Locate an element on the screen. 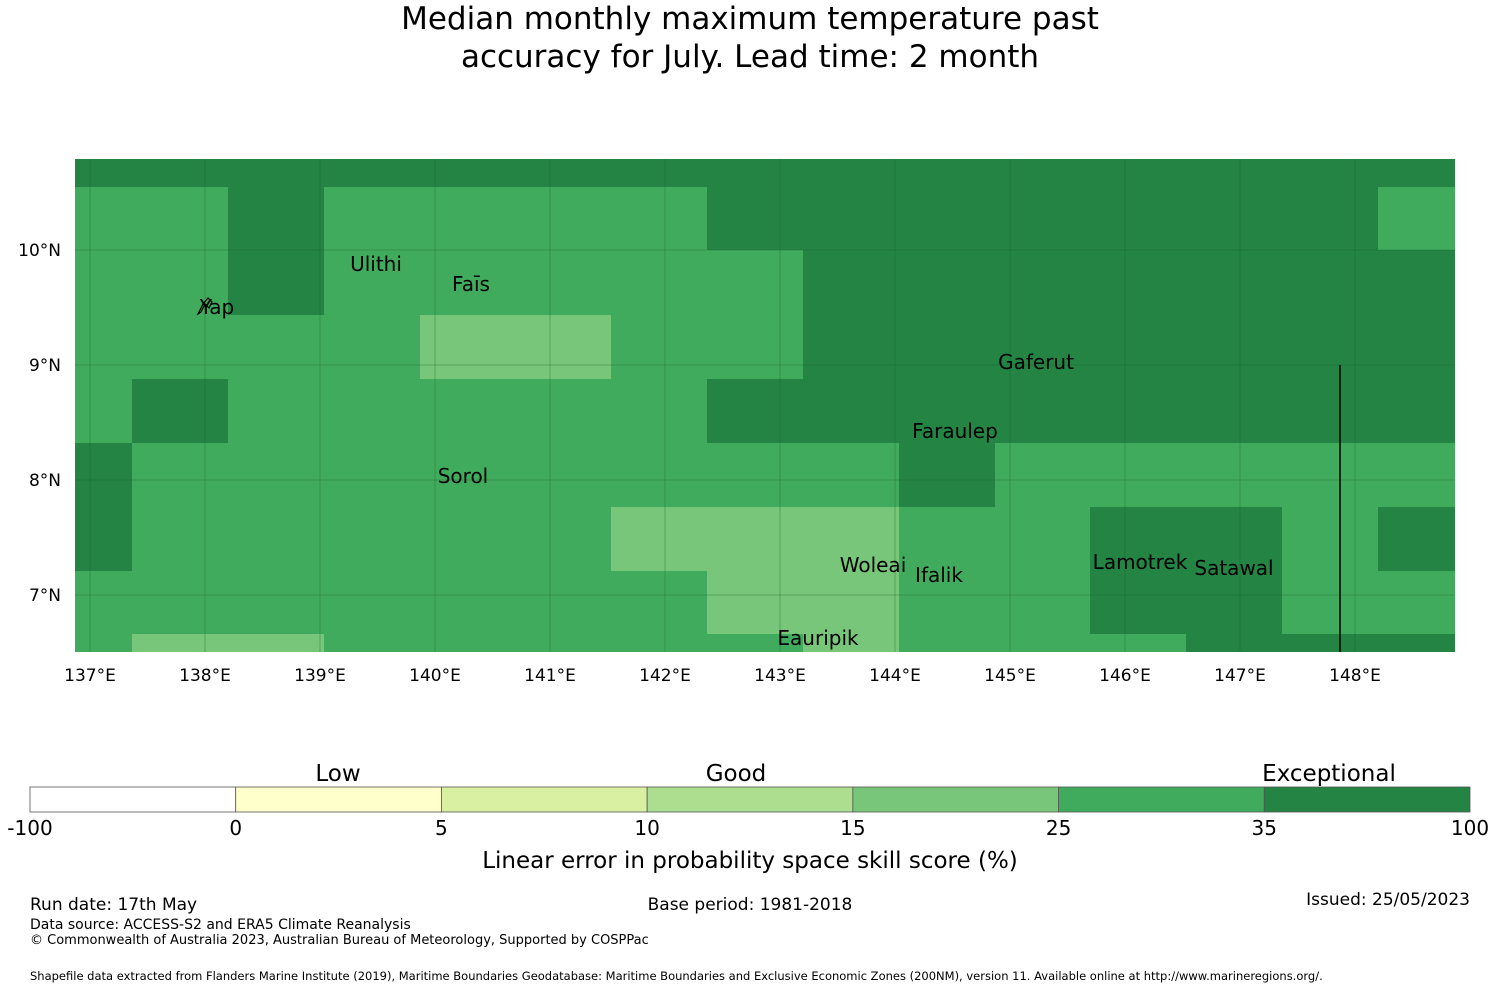 This screenshot has height=990, width=1500. longitude-tick-label: 142°E is located at coordinates (665, 676).